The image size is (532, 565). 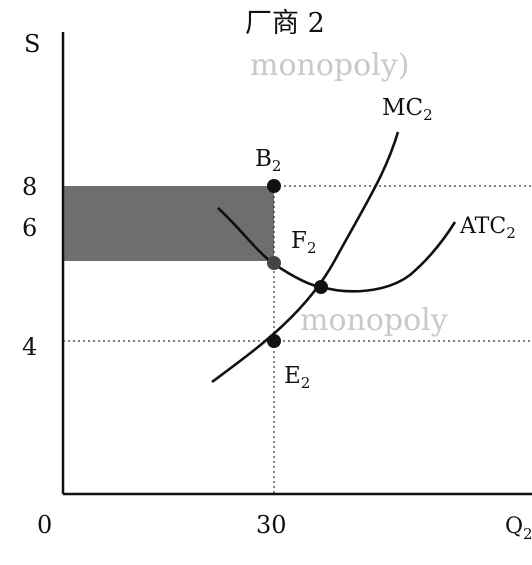 What do you see at coordinates (29, 347) in the screenshot?
I see `y-tick-4: 4` at bounding box center [29, 347].